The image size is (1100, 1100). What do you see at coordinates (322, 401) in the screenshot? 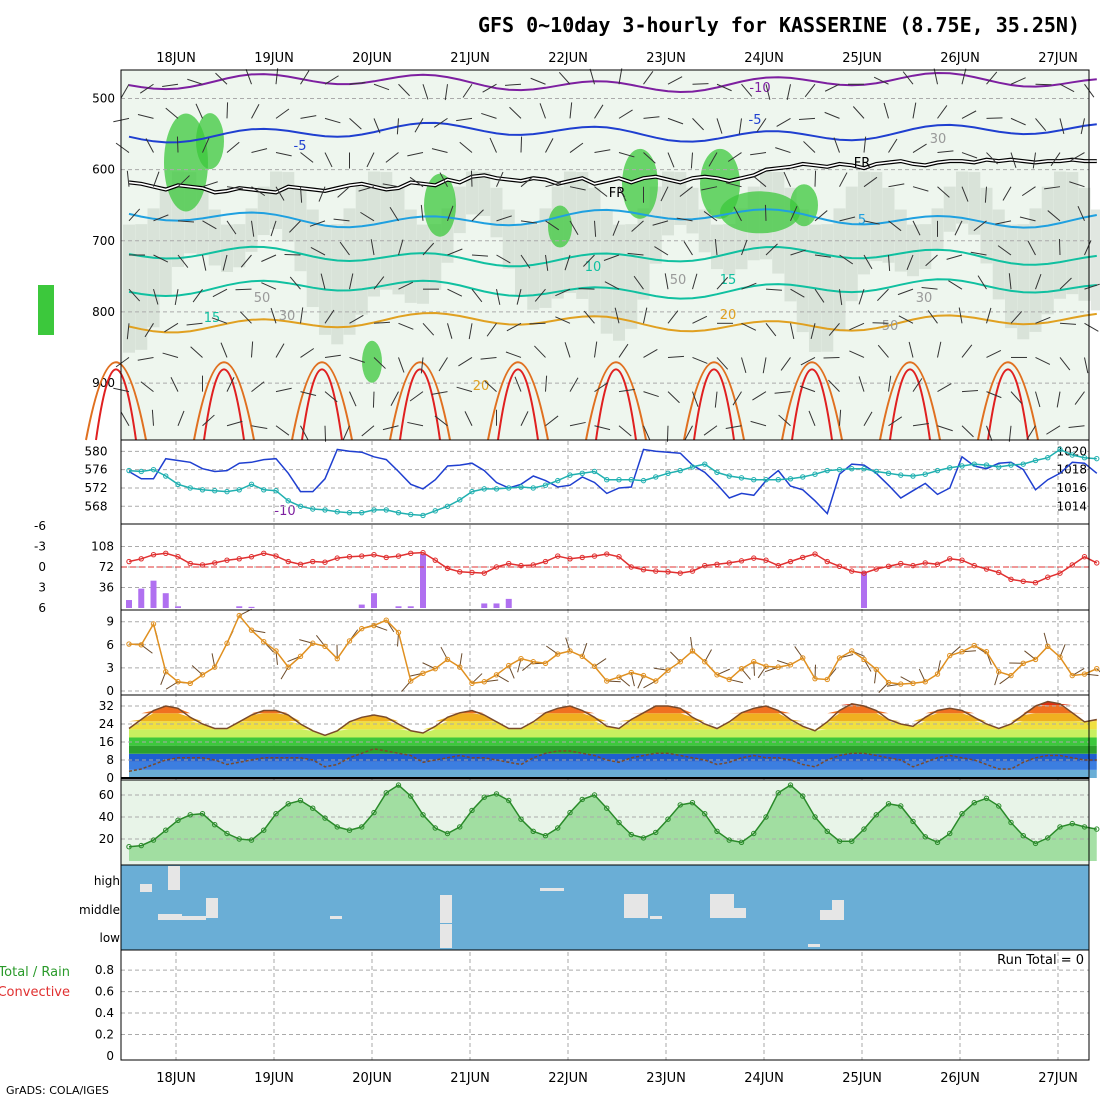
I see `warm-isotherm-arch` at bounding box center [322, 401].